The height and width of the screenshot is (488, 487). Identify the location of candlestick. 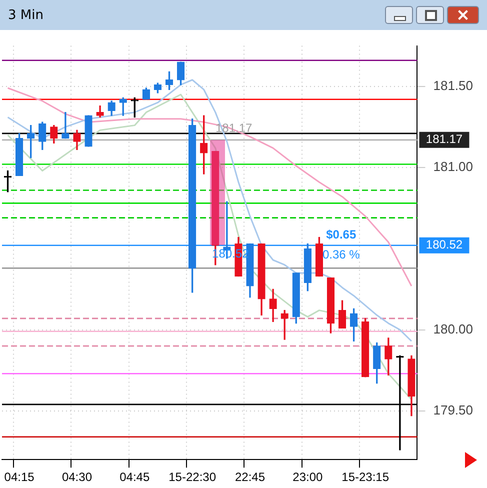
(66, 125).